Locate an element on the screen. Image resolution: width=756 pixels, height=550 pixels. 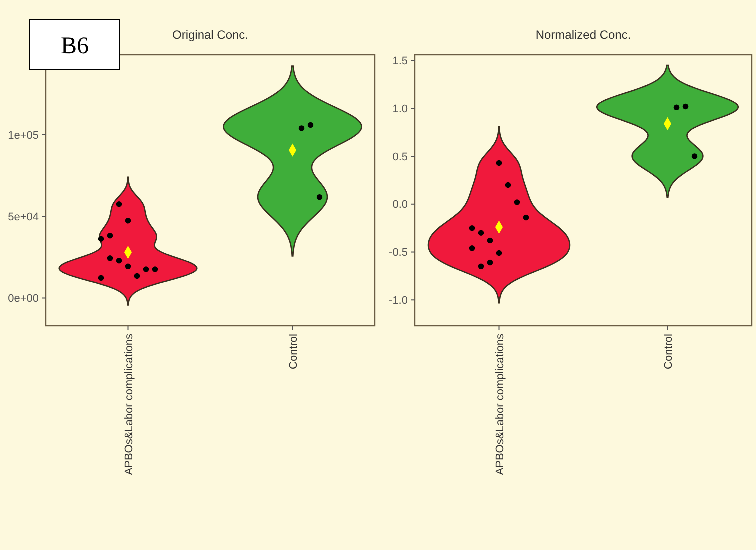
y-tick-label: -0.5 is located at coordinates (398, 253).